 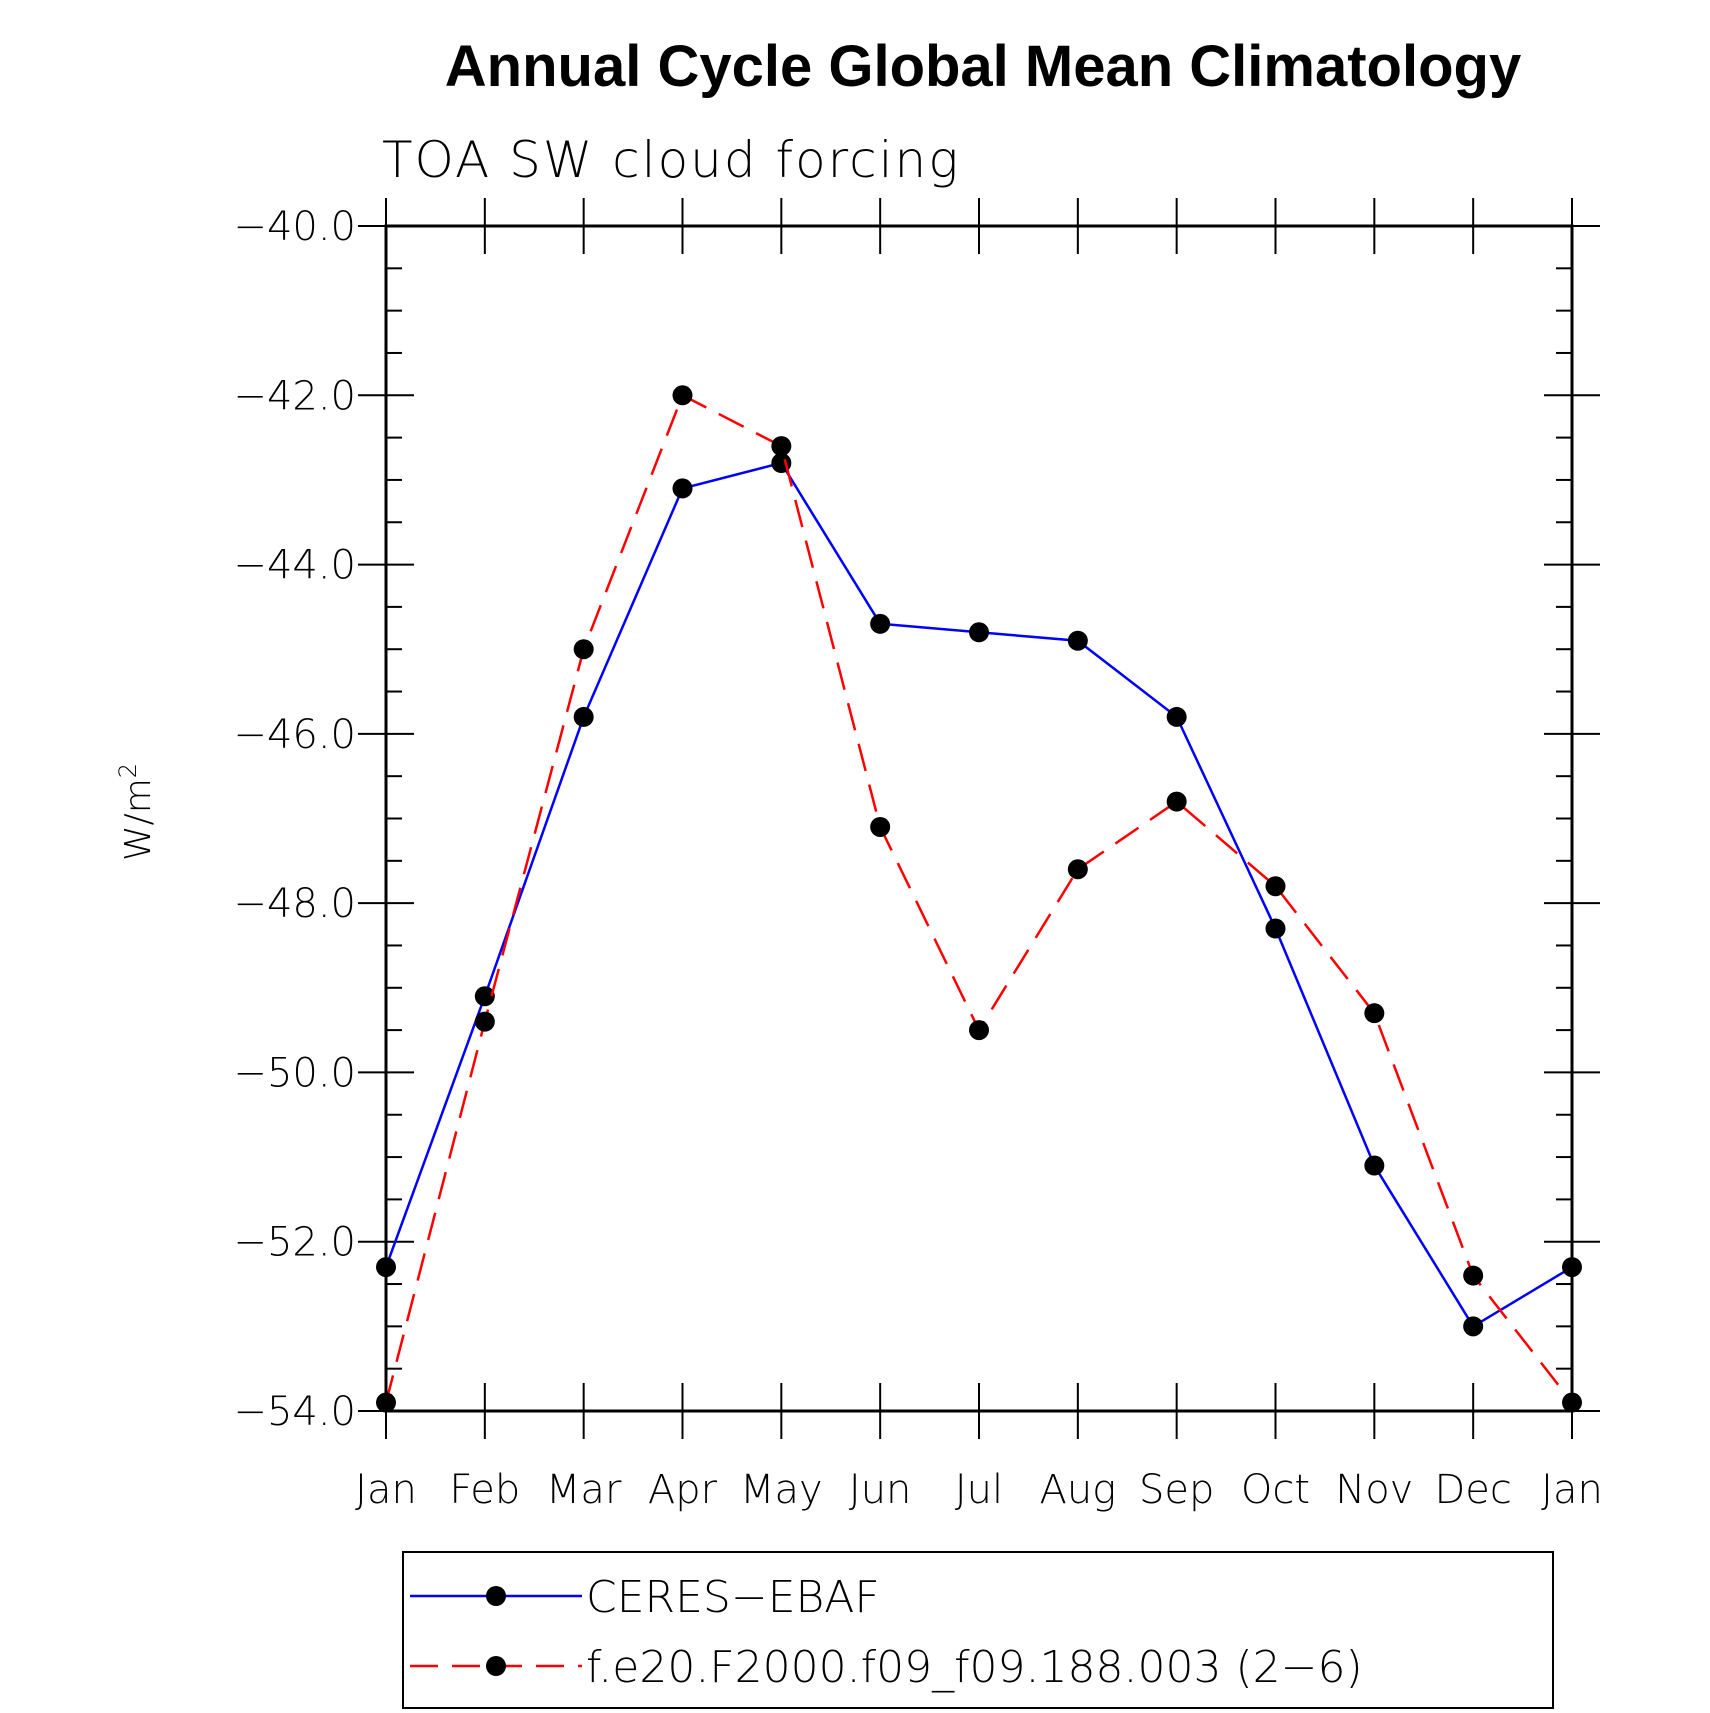 What do you see at coordinates (294, 904) in the screenshot?
I see `y-tick-label: −48.0` at bounding box center [294, 904].